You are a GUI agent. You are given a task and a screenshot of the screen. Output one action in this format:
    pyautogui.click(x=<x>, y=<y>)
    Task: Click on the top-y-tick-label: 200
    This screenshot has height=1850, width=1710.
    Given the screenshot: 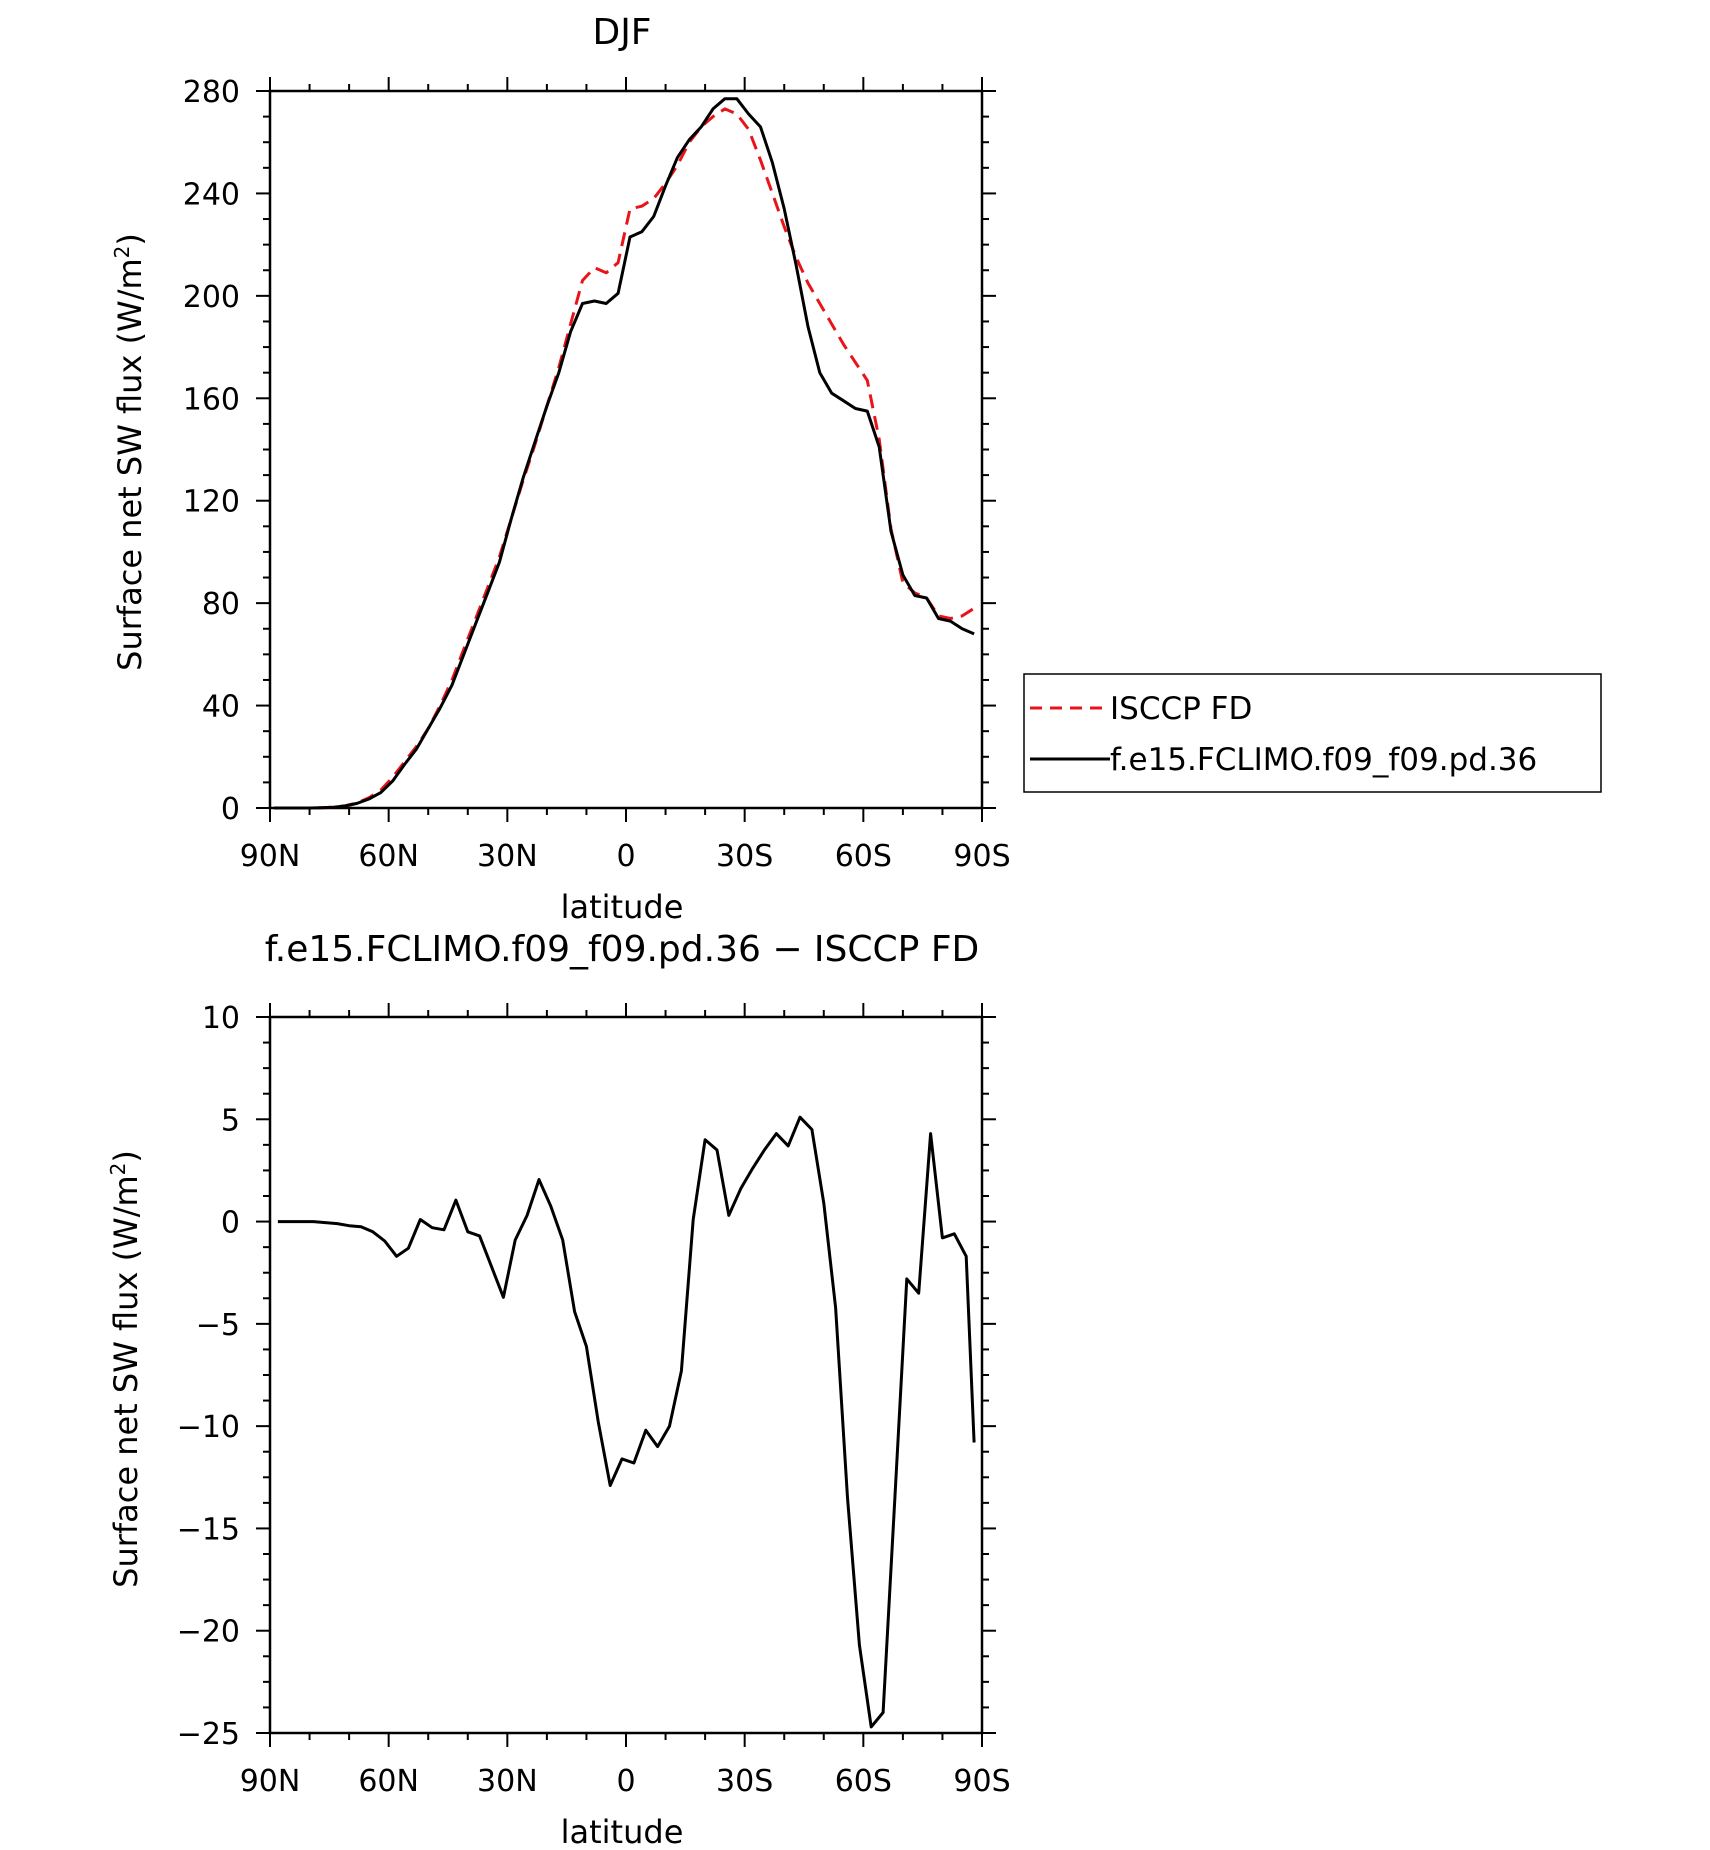 What is the action you would take?
    pyautogui.click(x=211, y=297)
    